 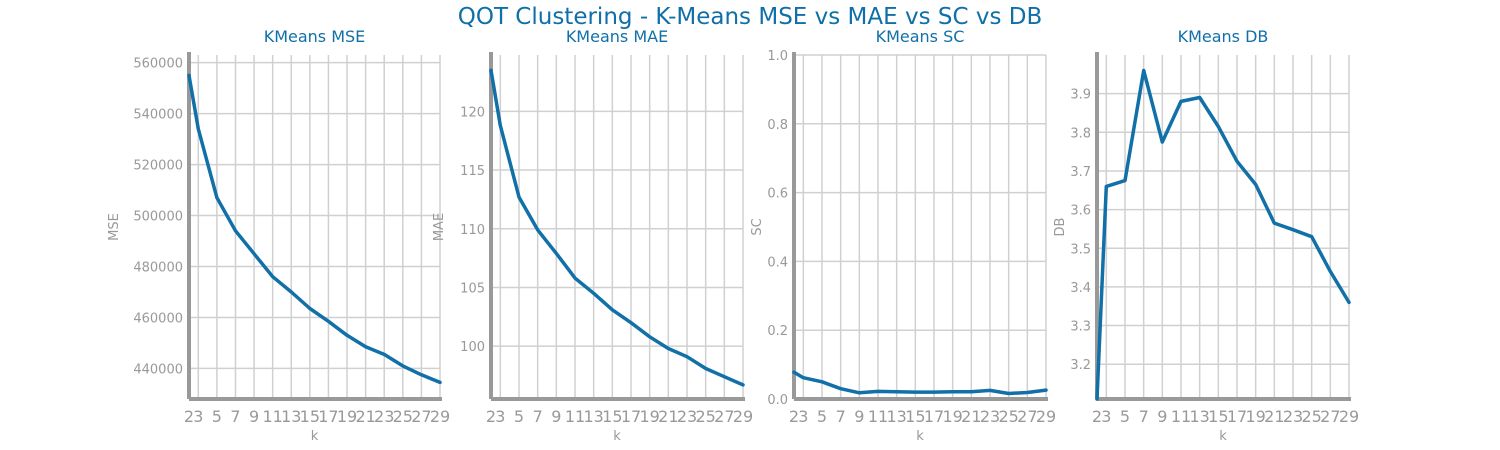 I want to click on chart4-xlabel: k, so click(x=1223, y=436).